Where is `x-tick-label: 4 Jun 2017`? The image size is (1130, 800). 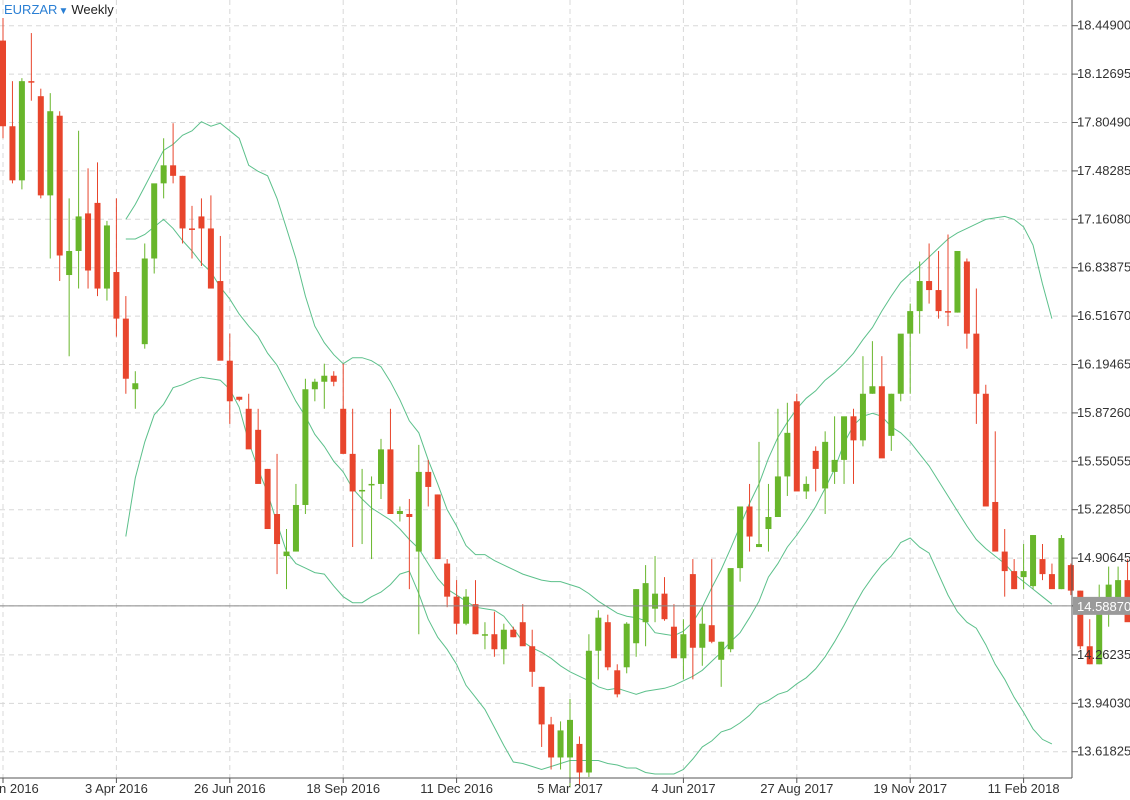 x-tick-label: 4 Jun 2017 is located at coordinates (683, 788).